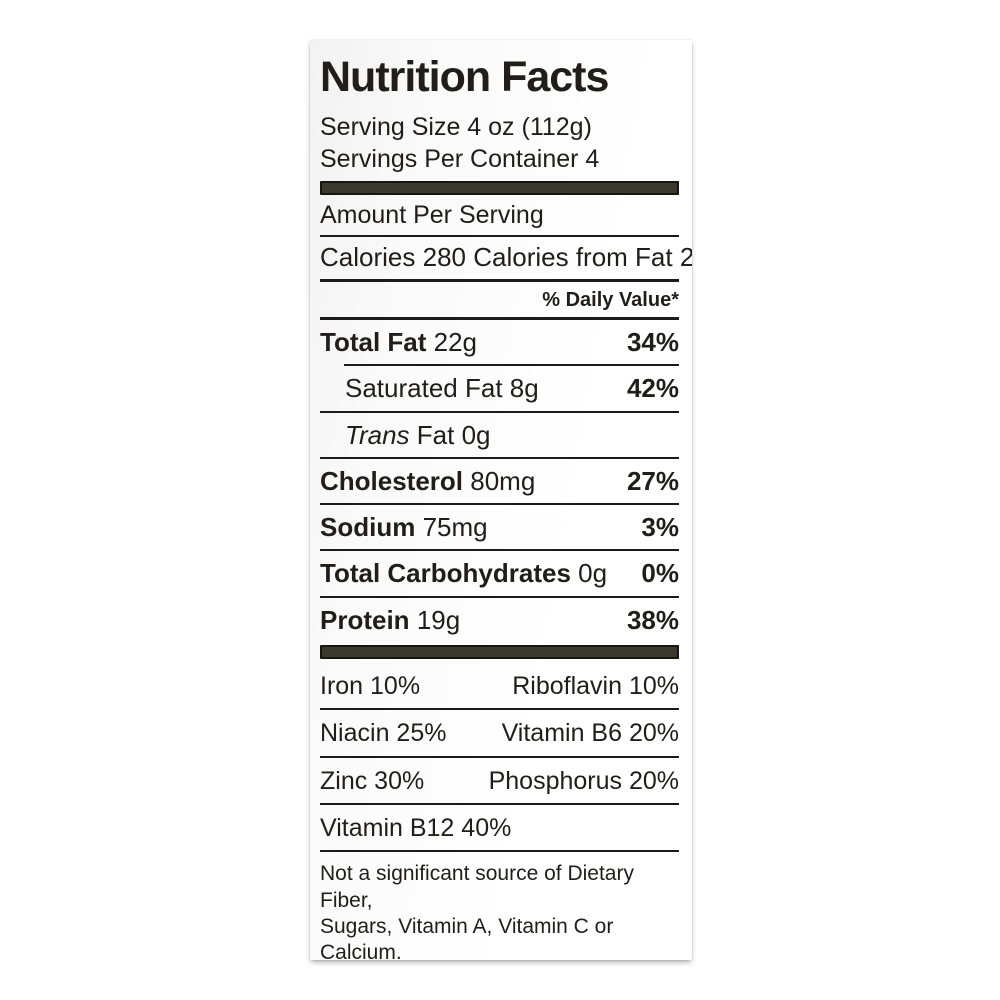 The width and height of the screenshot is (1000, 1000). Describe the element at coordinates (652, 619) in the screenshot. I see `nutrient-dv: 38%` at that location.